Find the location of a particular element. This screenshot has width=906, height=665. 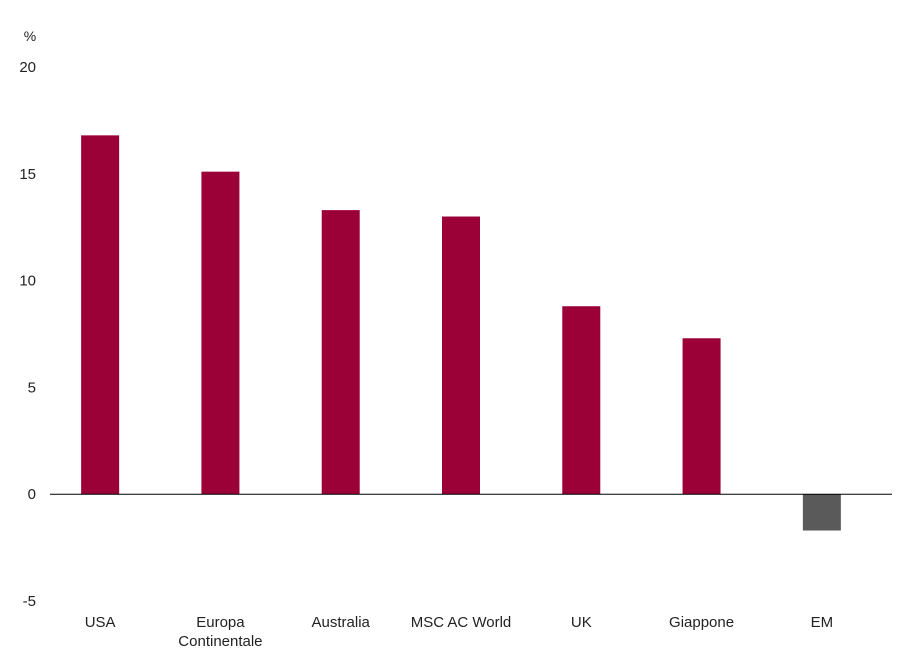

bar-giappone is located at coordinates (701, 416).